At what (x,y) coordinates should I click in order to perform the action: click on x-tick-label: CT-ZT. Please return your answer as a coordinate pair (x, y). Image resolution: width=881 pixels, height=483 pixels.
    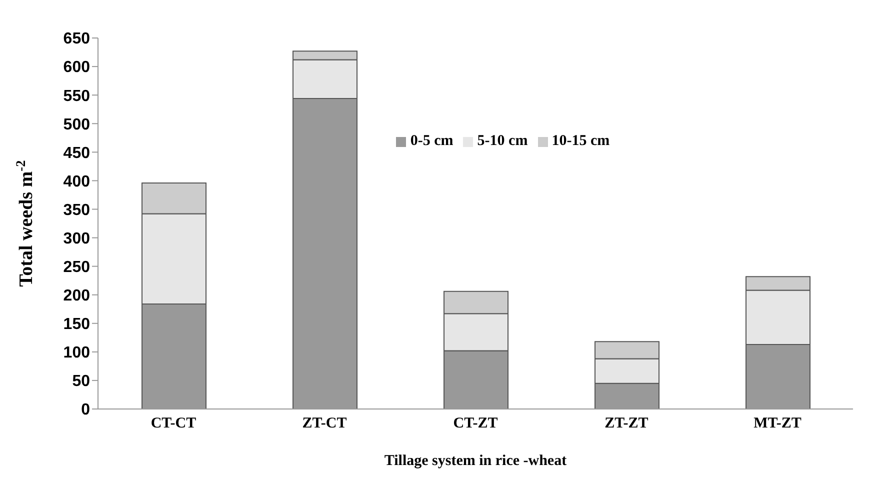
    Looking at the image, I should click on (475, 424).